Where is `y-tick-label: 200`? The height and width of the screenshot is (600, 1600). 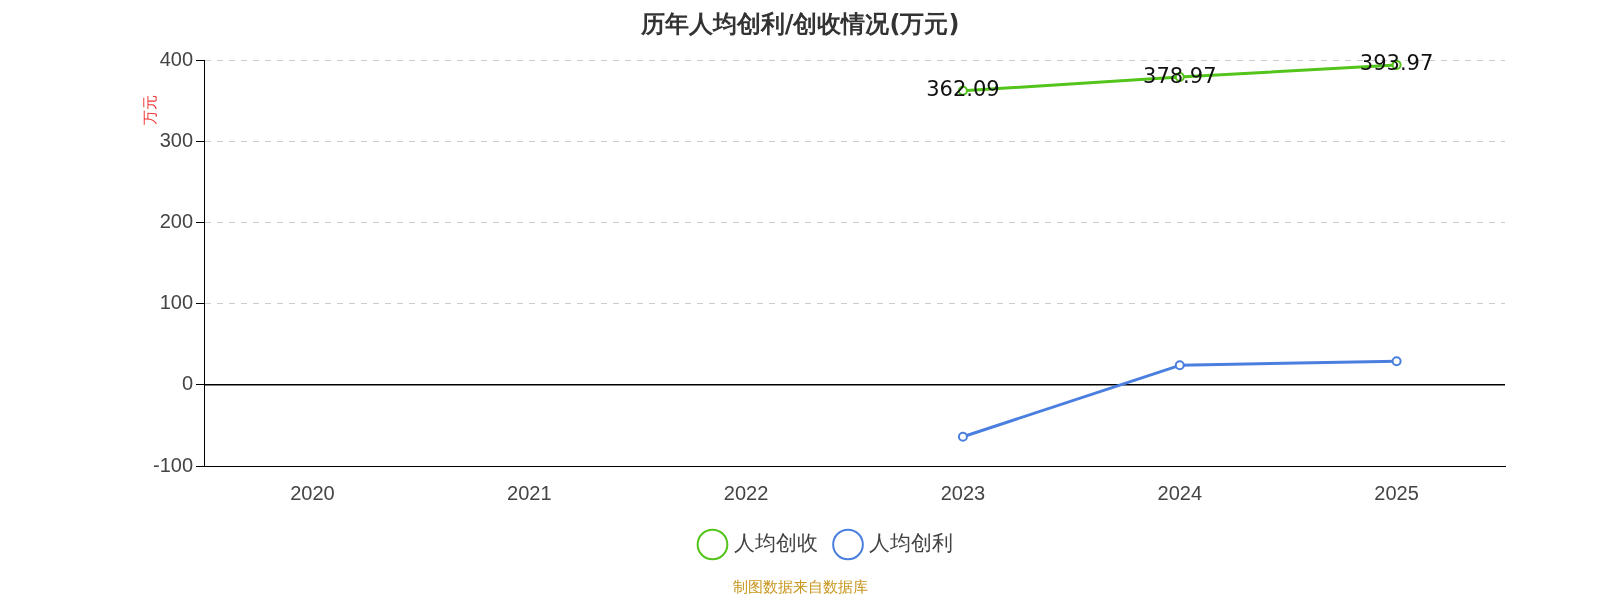 y-tick-label: 200 is located at coordinates (176, 220).